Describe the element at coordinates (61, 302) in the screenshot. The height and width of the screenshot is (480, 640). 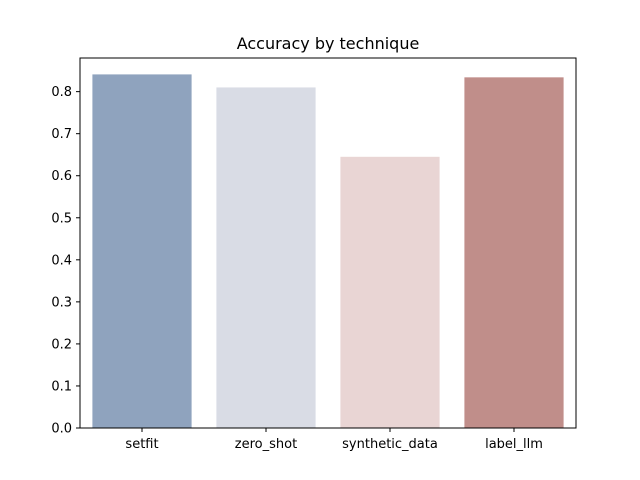
I see `y-tick-label: 0.3` at that location.